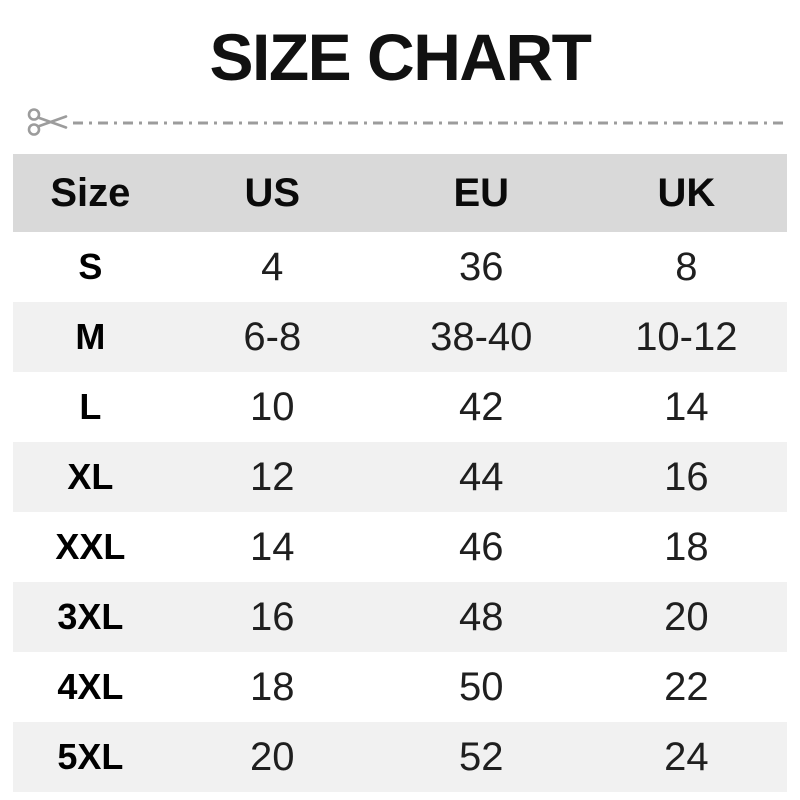 The height and width of the screenshot is (800, 800). Describe the element at coordinates (481, 476) in the screenshot. I see `eu-cell: 44` at that location.